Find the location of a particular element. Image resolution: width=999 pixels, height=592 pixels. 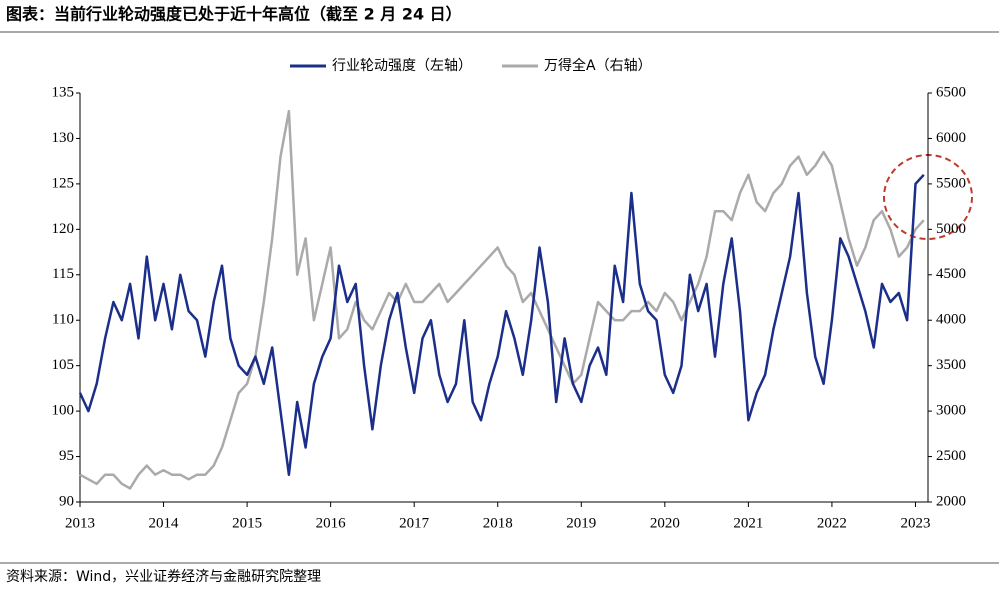

x-tick-label: 2014 is located at coordinates (164, 523).